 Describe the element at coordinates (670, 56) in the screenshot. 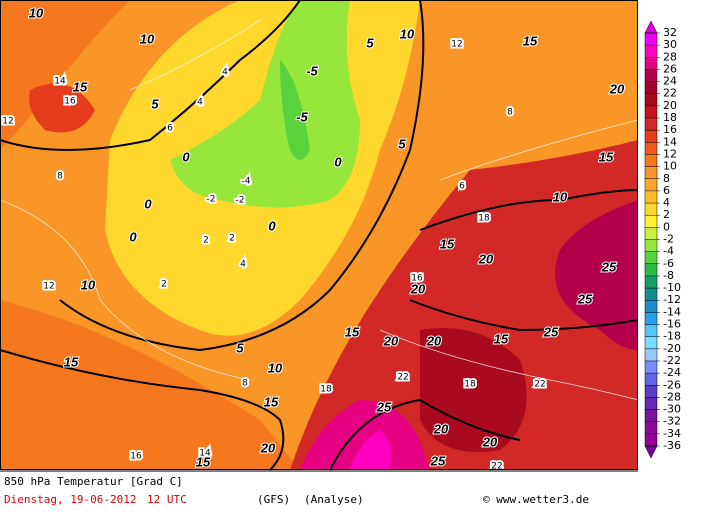

I see `colorbar-label: 28` at that location.